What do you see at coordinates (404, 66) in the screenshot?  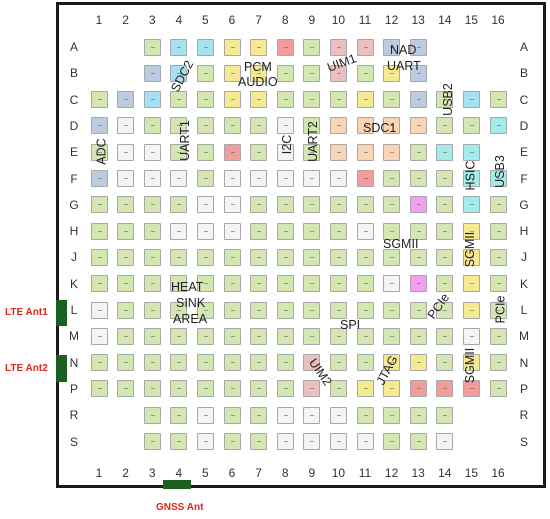 I see `label-nad-uart: UART` at bounding box center [404, 66].